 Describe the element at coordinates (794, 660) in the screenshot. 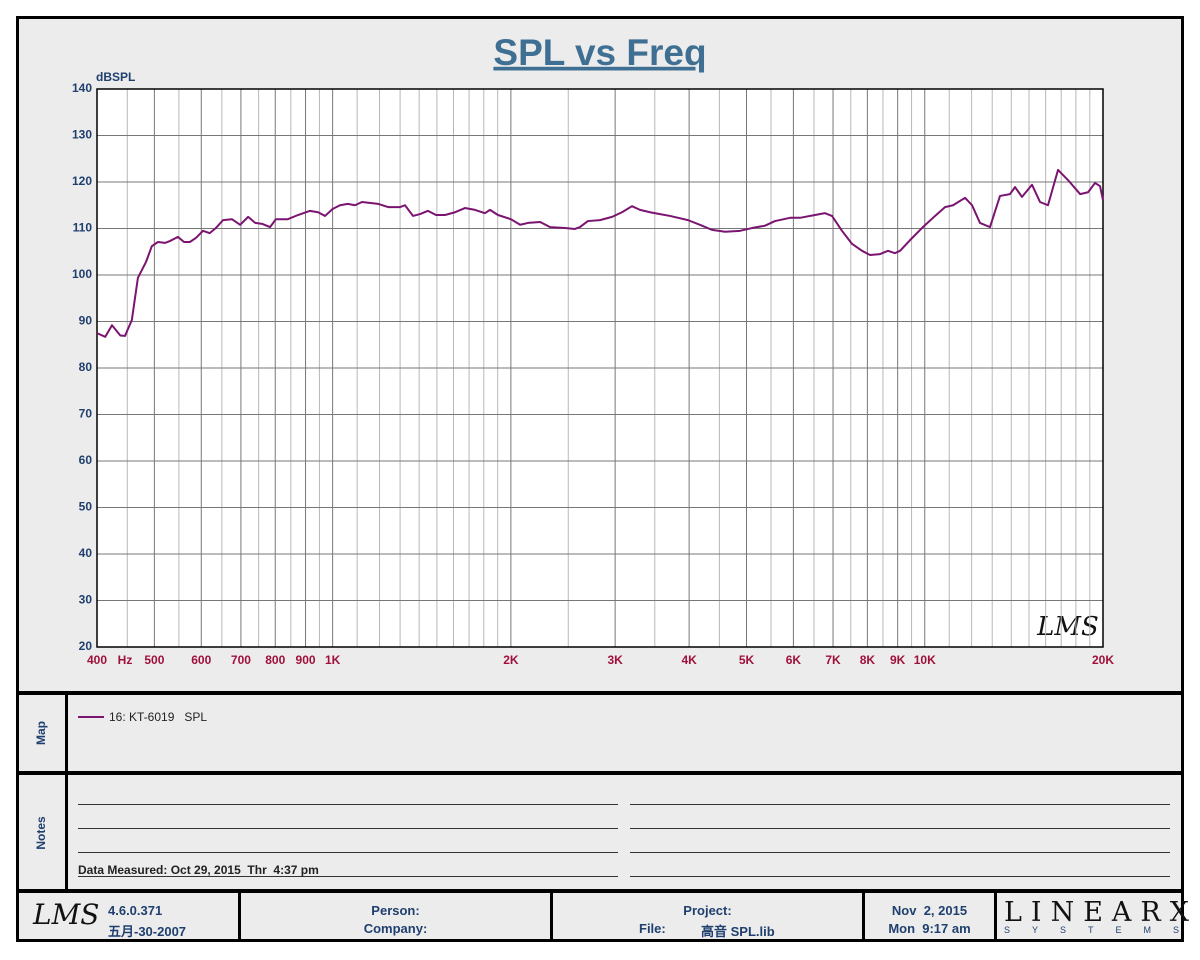

I see `x-tick-label: 6K` at that location.